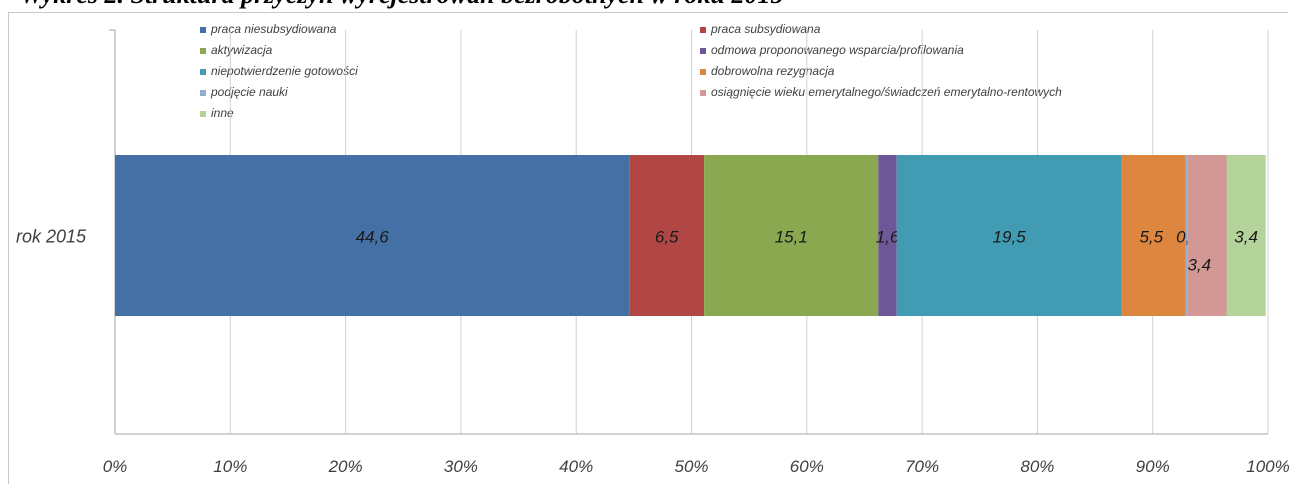  What do you see at coordinates (284, 71) in the screenshot?
I see `legend-label: niepotwierdzenie gotowości` at bounding box center [284, 71].